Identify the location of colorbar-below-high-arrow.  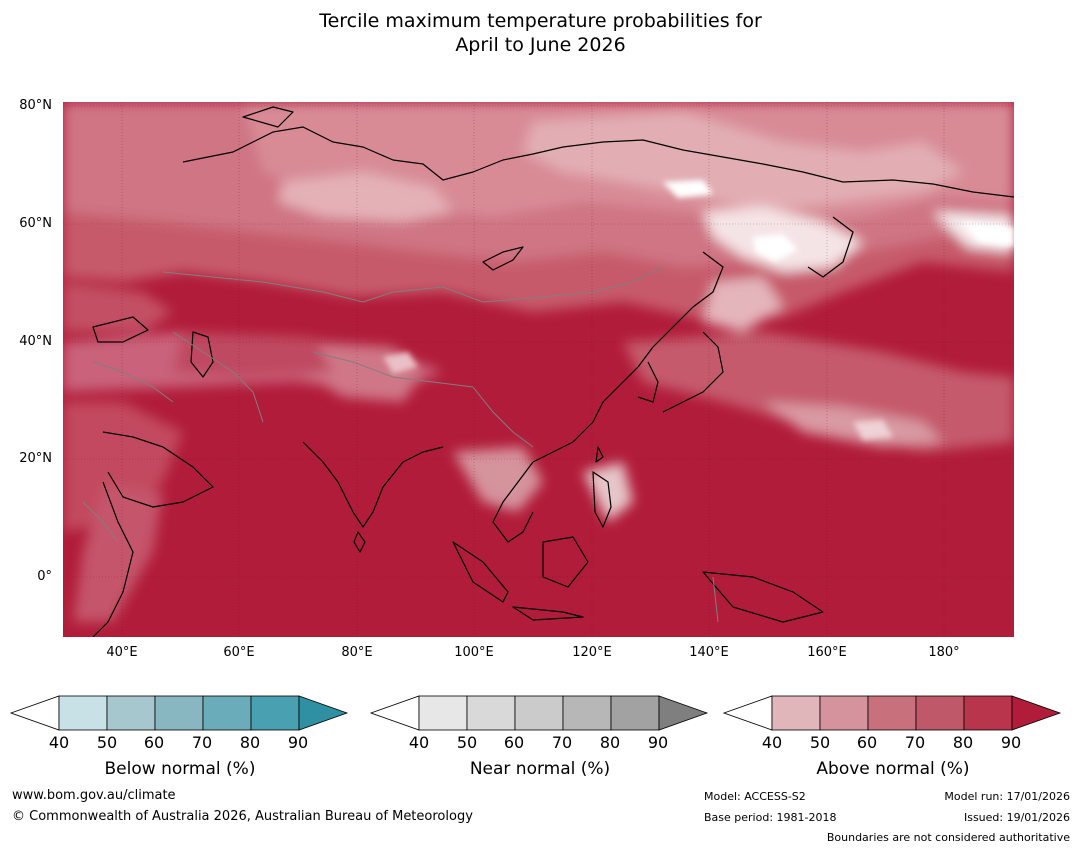
(323, 713).